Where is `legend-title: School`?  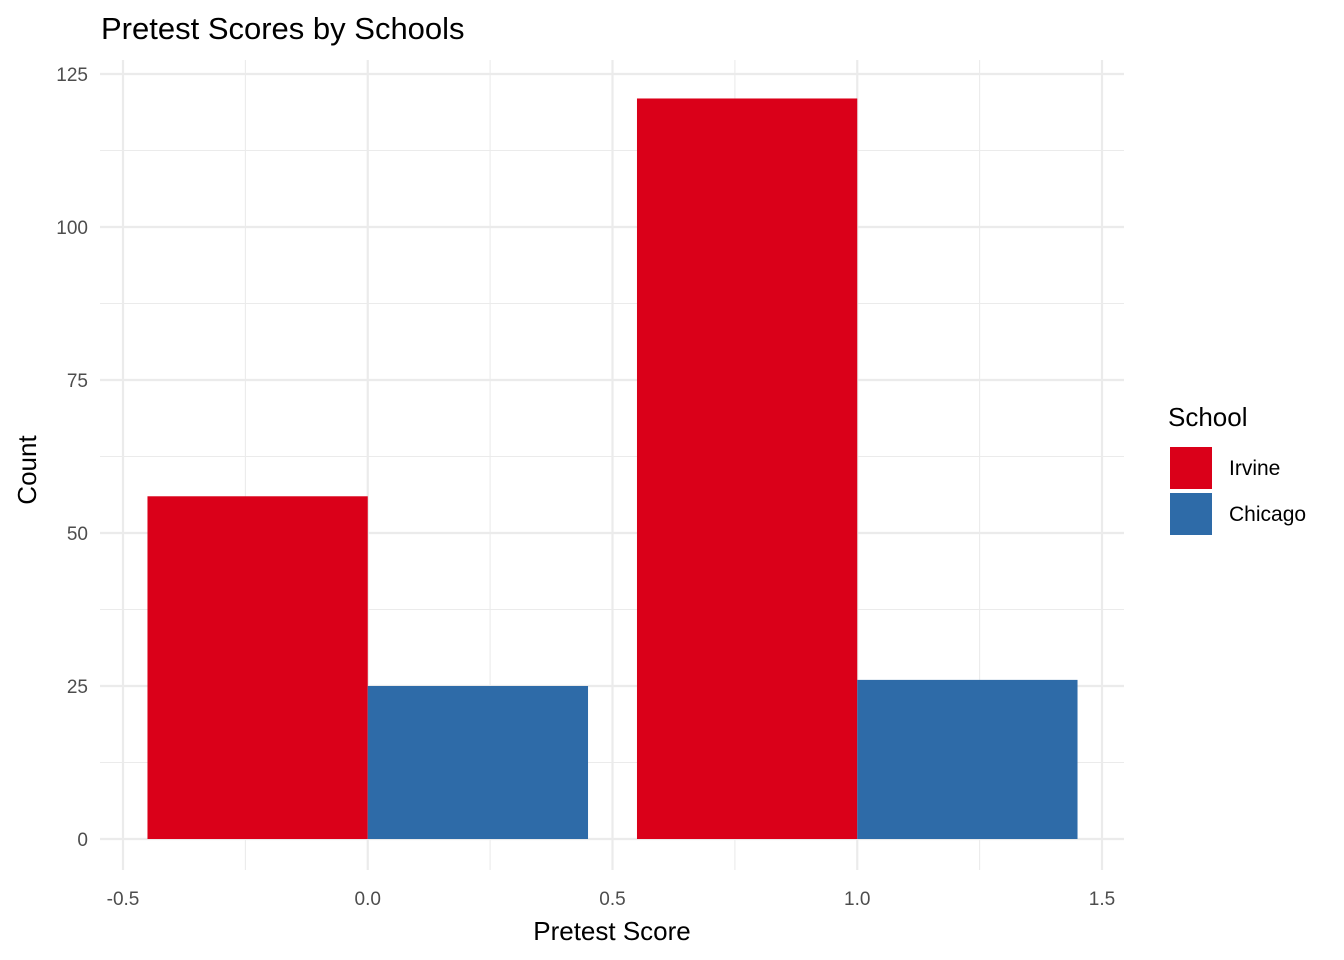 legend-title: School is located at coordinates (1208, 417).